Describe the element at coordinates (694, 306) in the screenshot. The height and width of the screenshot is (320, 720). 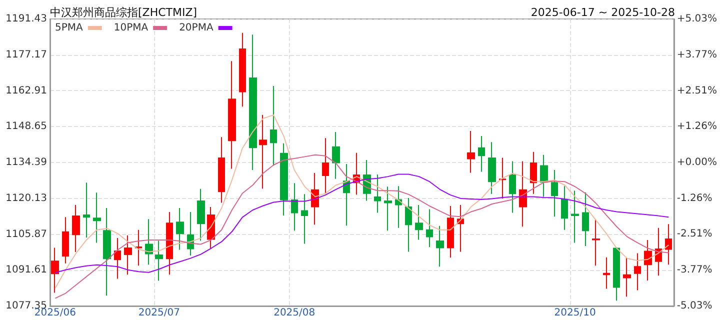
I see `y2-tick-label: -5.03%` at that location.